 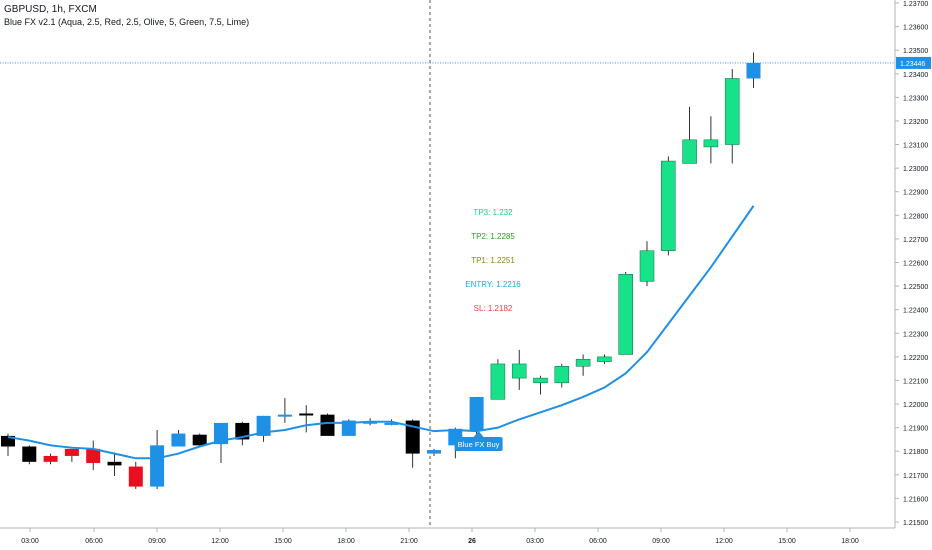 I want to click on price-tick-label: 1.22900, so click(x=915, y=193).